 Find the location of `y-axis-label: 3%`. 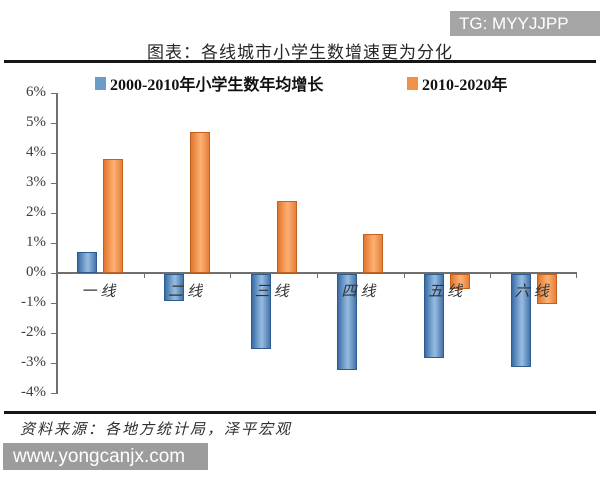

y-axis-label: 3% is located at coordinates (36, 182).